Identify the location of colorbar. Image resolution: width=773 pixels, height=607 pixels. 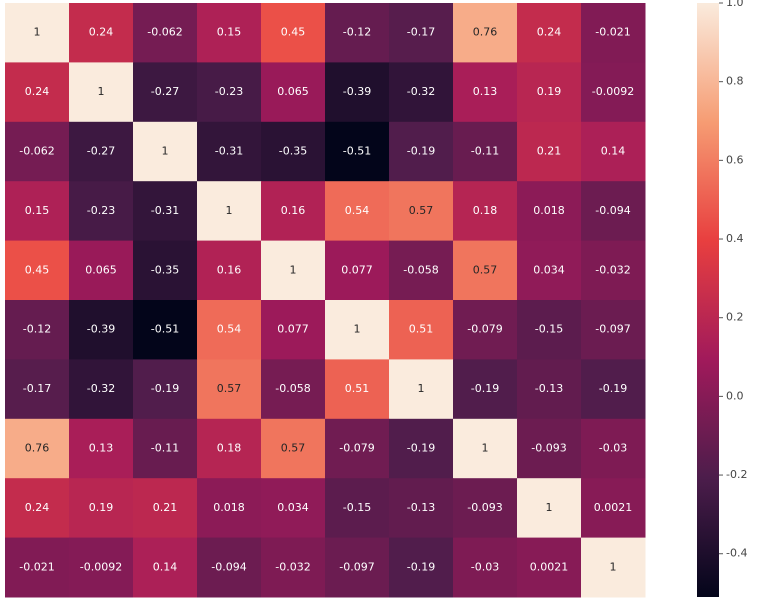
(708, 300).